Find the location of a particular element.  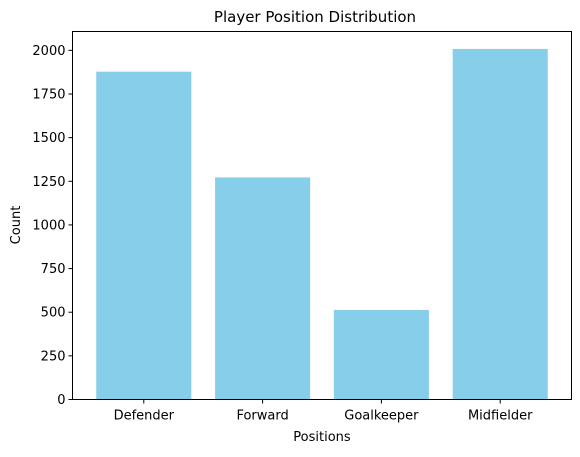

bar-defender is located at coordinates (144, 235).